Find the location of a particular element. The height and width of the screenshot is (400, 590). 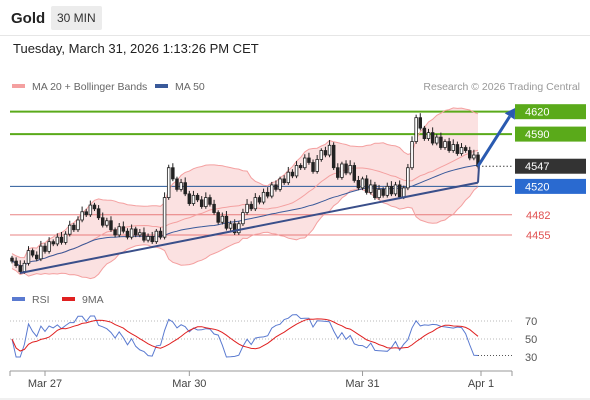

timeframe-button: 30 MIN is located at coordinates (76, 18).